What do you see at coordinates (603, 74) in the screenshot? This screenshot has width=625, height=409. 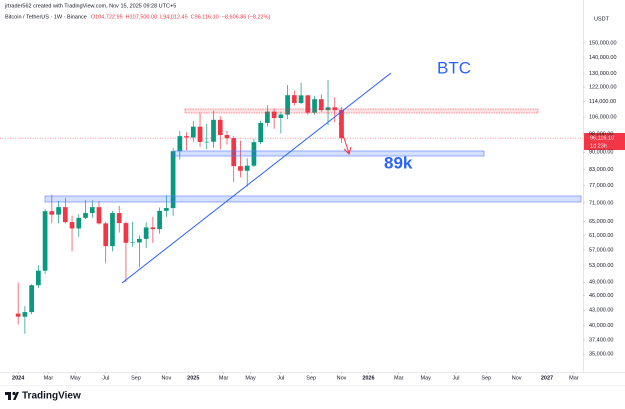 I see `y-tick-label: 130,000.00` at bounding box center [603, 74].